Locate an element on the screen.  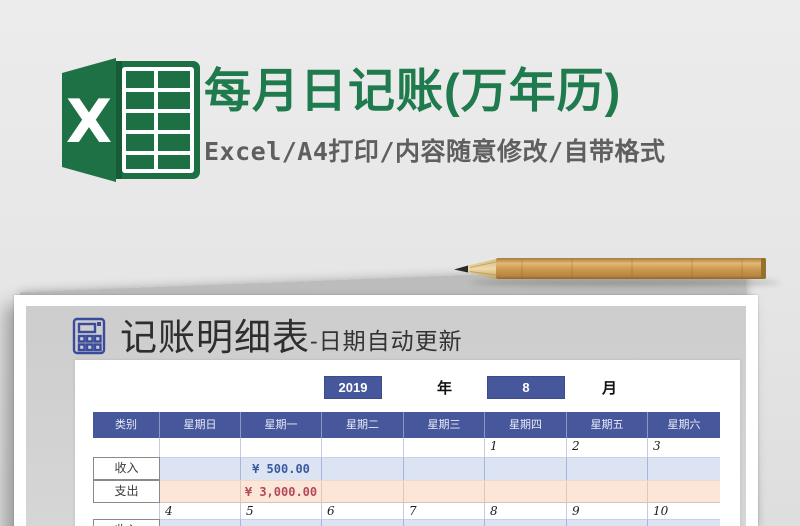
table-header-row: 类别 星期日 星期一 星期二 星期三 星期四 星期五 星期六 is located at coordinates (406, 425).